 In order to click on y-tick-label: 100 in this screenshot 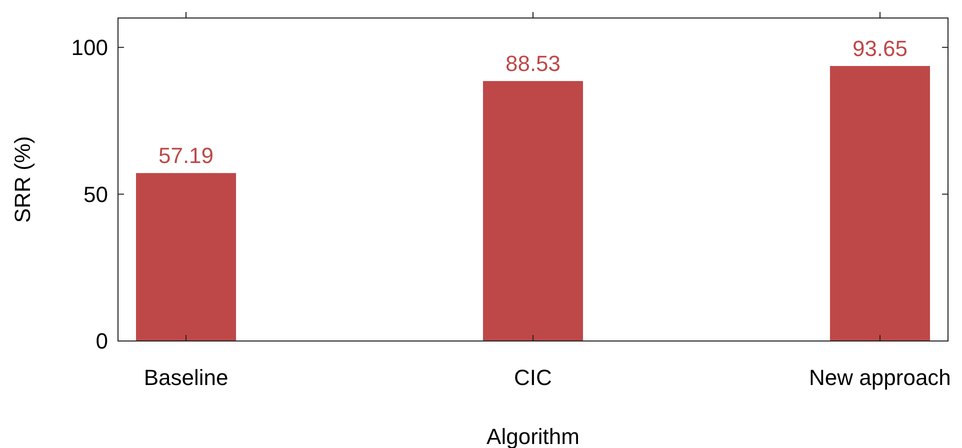, I will do `click(89, 47)`.